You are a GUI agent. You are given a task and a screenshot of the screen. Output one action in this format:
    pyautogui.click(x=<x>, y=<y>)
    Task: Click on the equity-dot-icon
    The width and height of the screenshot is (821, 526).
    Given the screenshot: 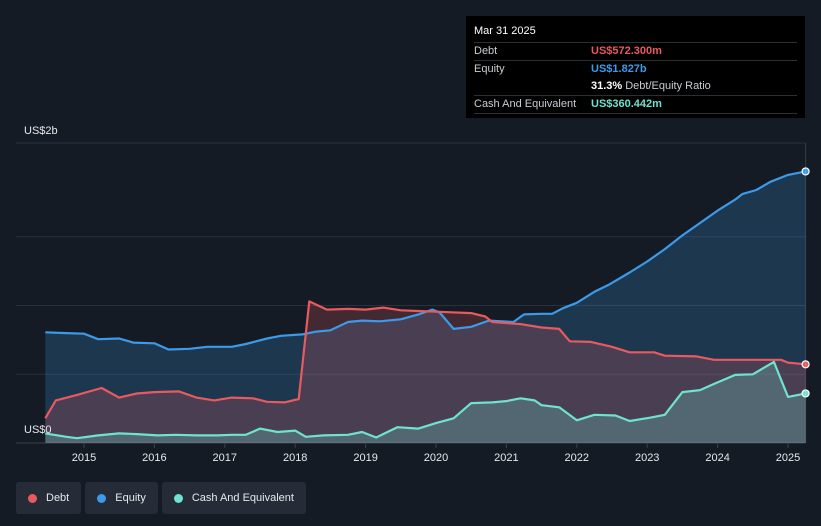 What is the action you would take?
    pyautogui.click(x=102, y=498)
    